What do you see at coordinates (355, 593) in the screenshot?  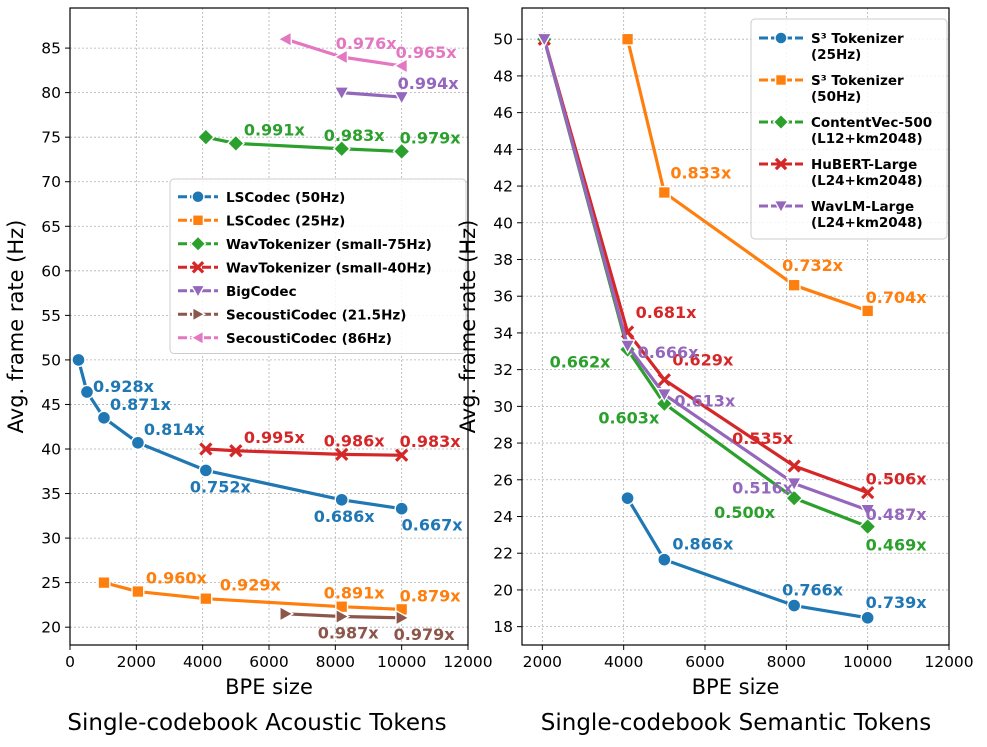 I see `acoustic-lscodec-25hz-point-label: 0.891x` at bounding box center [355, 593].